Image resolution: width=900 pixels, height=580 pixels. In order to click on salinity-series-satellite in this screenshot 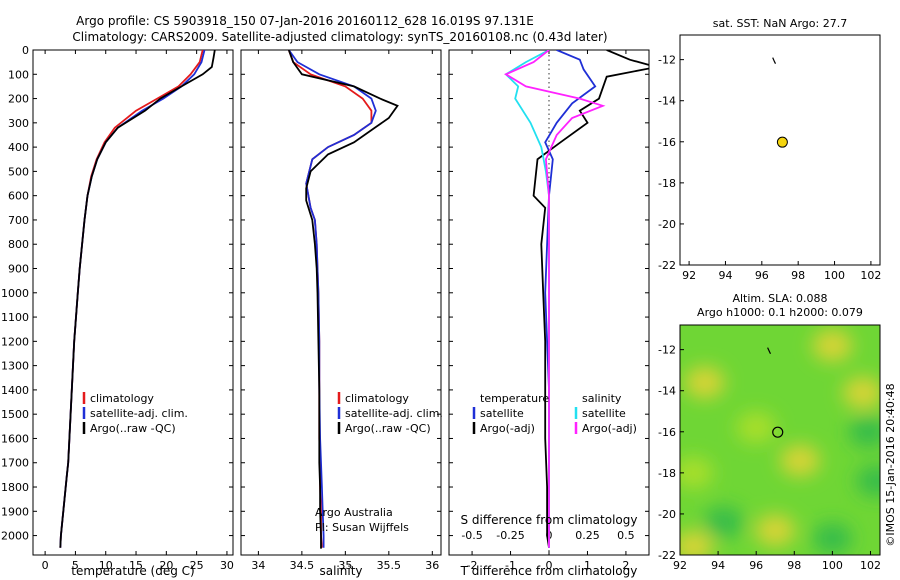, I will do `click(332, 299)`.